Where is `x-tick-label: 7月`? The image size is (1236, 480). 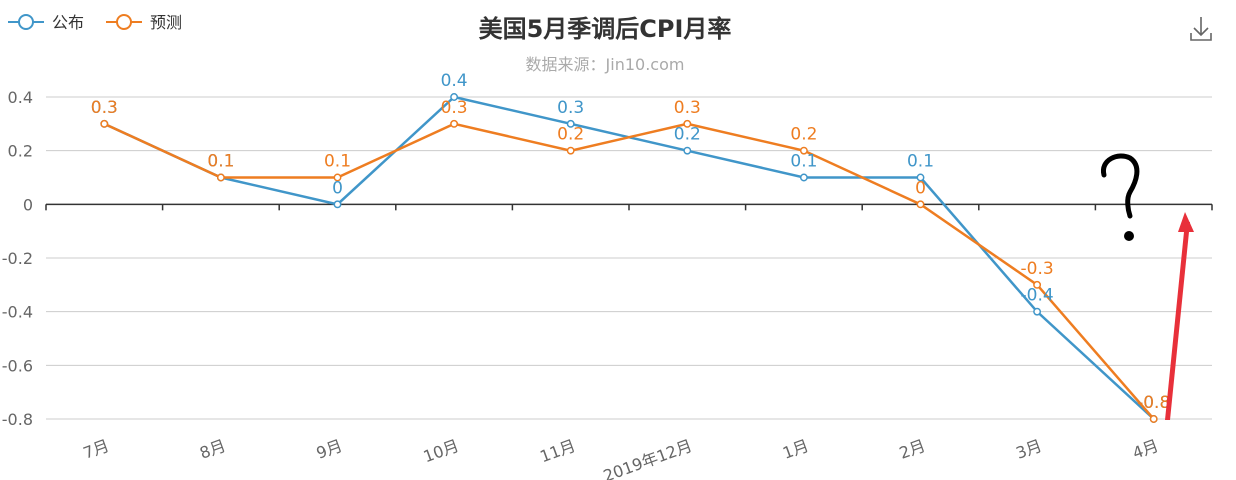 x-tick-label: 7月 is located at coordinates (96, 449).